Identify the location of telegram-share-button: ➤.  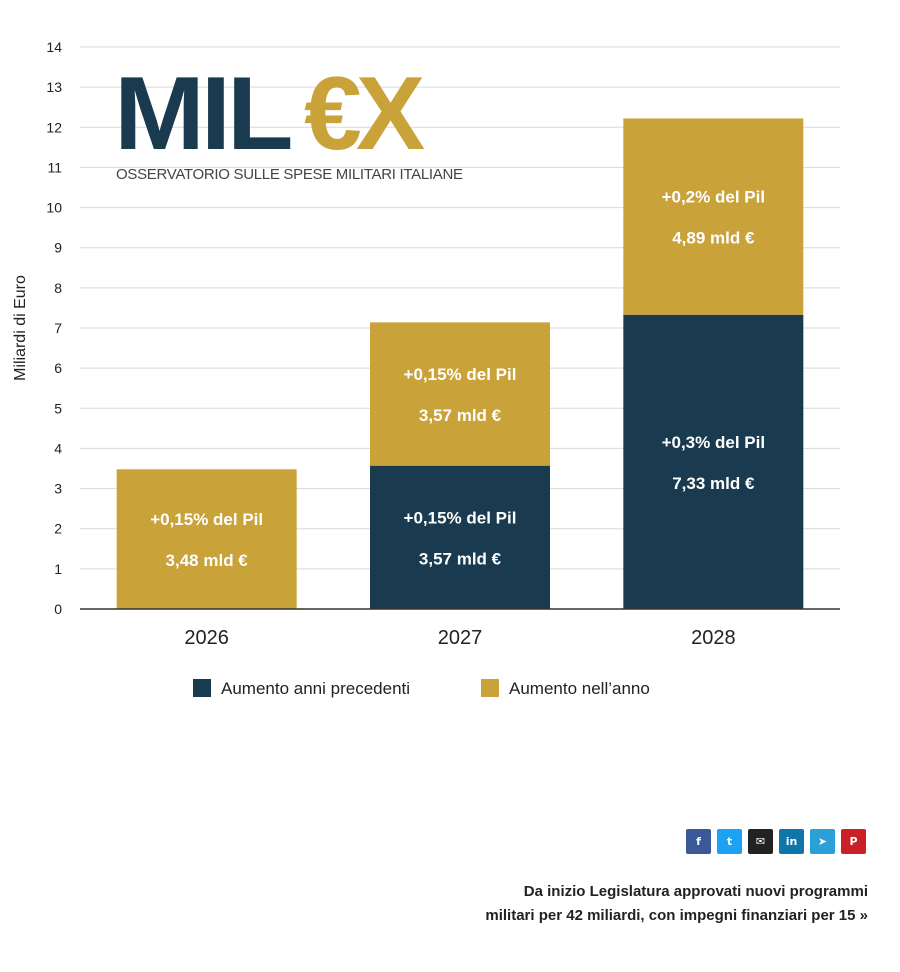
(822, 841).